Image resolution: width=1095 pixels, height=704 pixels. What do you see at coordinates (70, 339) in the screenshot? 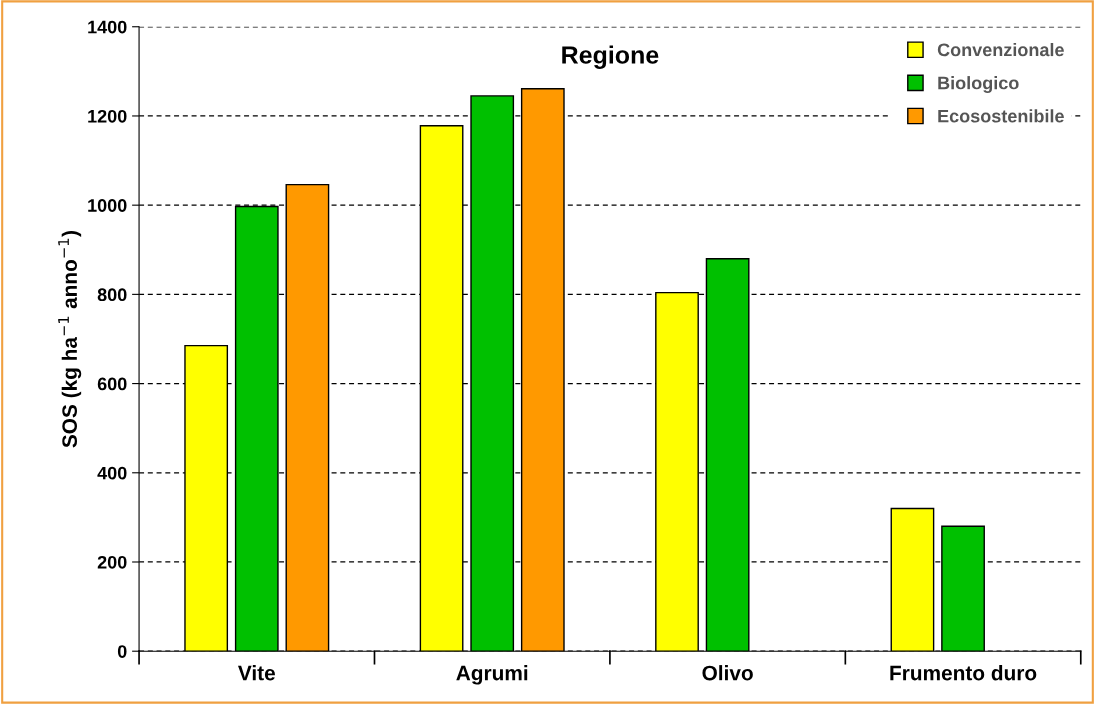
I see `y-axis-title: SOS (kg ha$^{−1}$ anno$^{−1}$)` at bounding box center [70, 339].